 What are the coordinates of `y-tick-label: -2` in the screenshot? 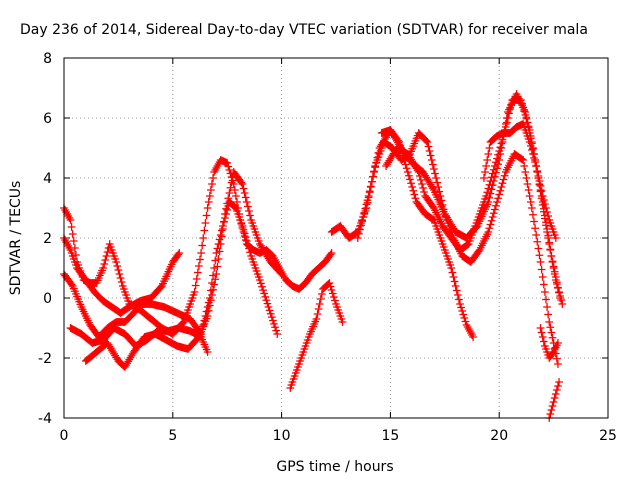 It's located at (45, 359).